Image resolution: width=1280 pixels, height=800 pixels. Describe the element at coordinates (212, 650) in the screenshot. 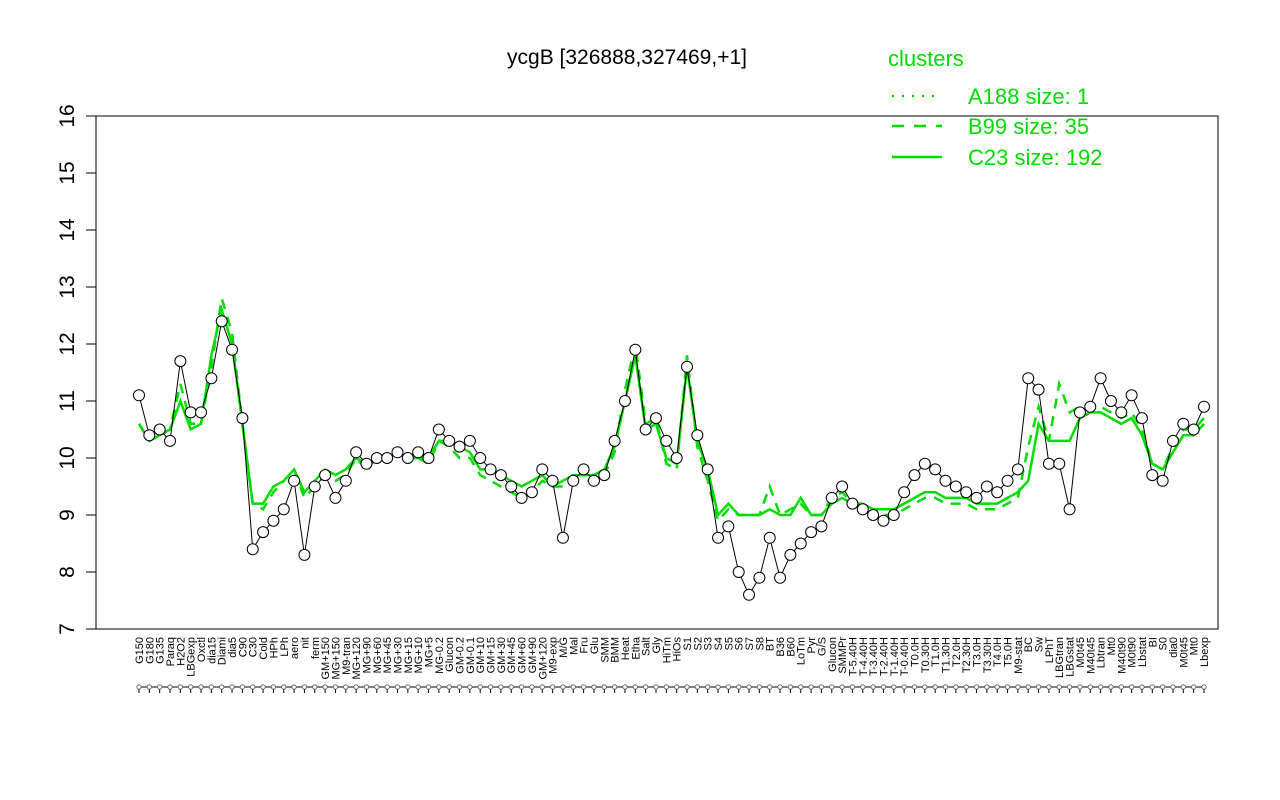

I see `x-tick-label: dia15` at that location.